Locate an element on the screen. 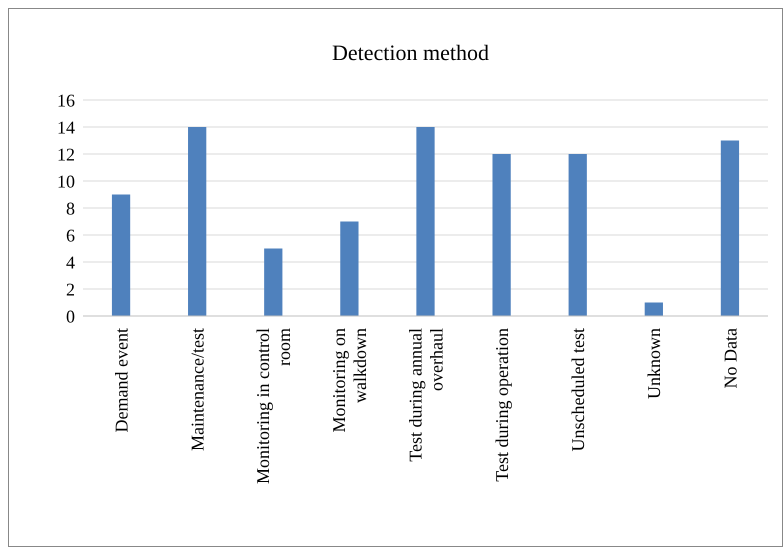  y-tick-label: 4 is located at coordinates (70, 262).